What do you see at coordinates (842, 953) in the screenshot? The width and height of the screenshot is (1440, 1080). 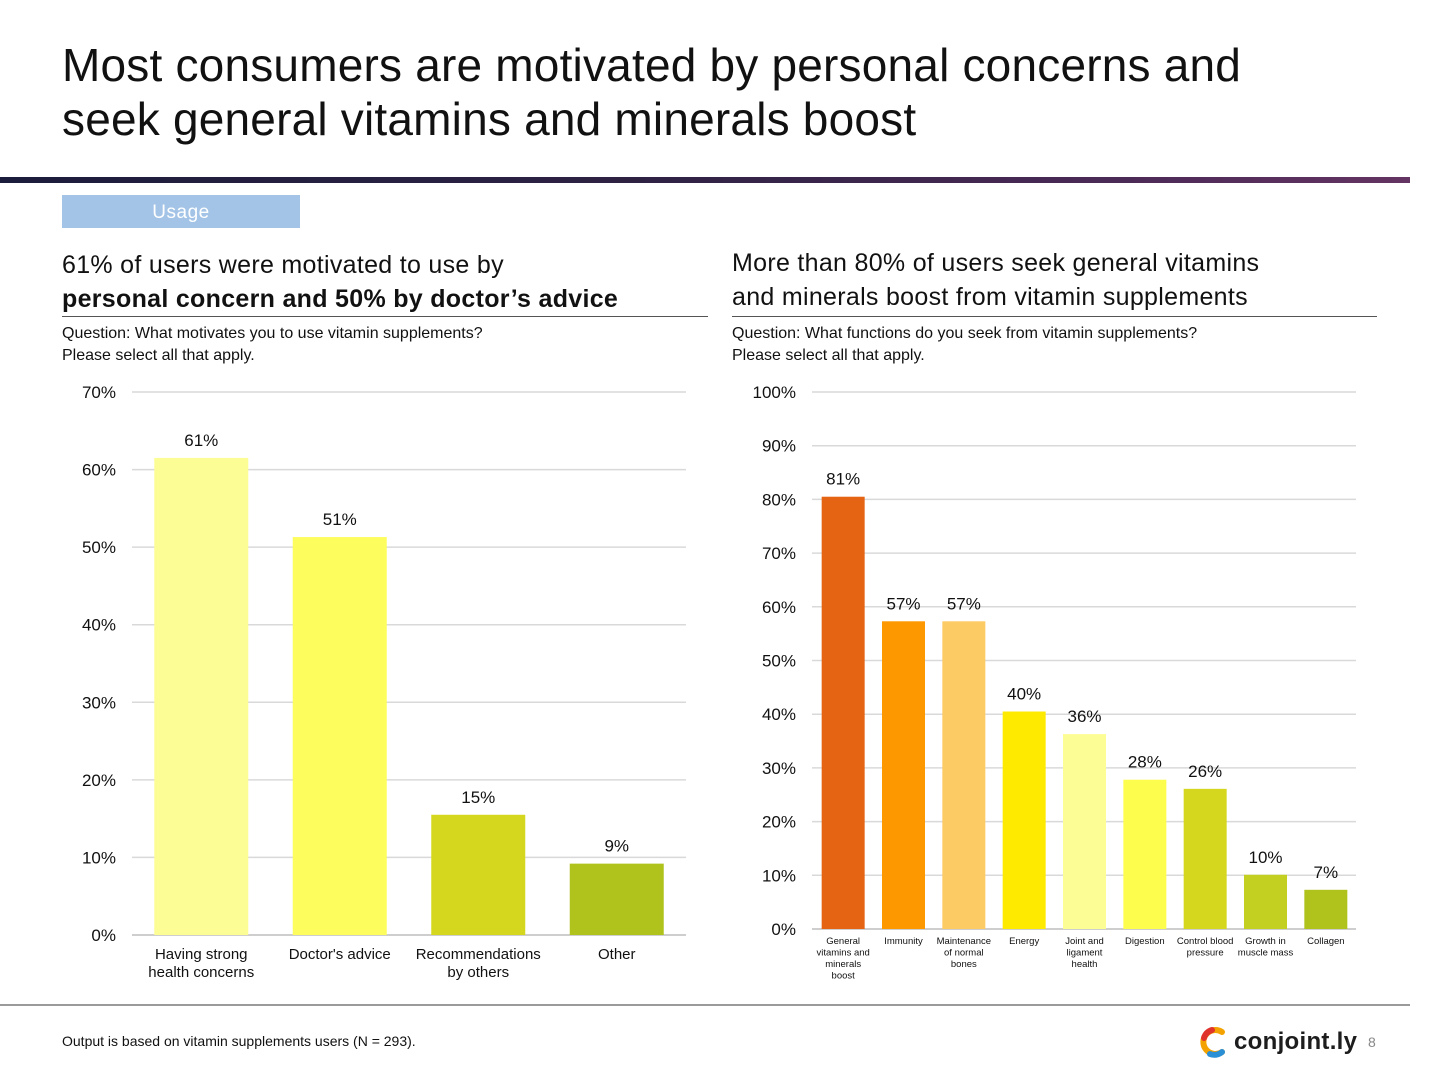 I see `category-label: vitamins and` at bounding box center [842, 953].